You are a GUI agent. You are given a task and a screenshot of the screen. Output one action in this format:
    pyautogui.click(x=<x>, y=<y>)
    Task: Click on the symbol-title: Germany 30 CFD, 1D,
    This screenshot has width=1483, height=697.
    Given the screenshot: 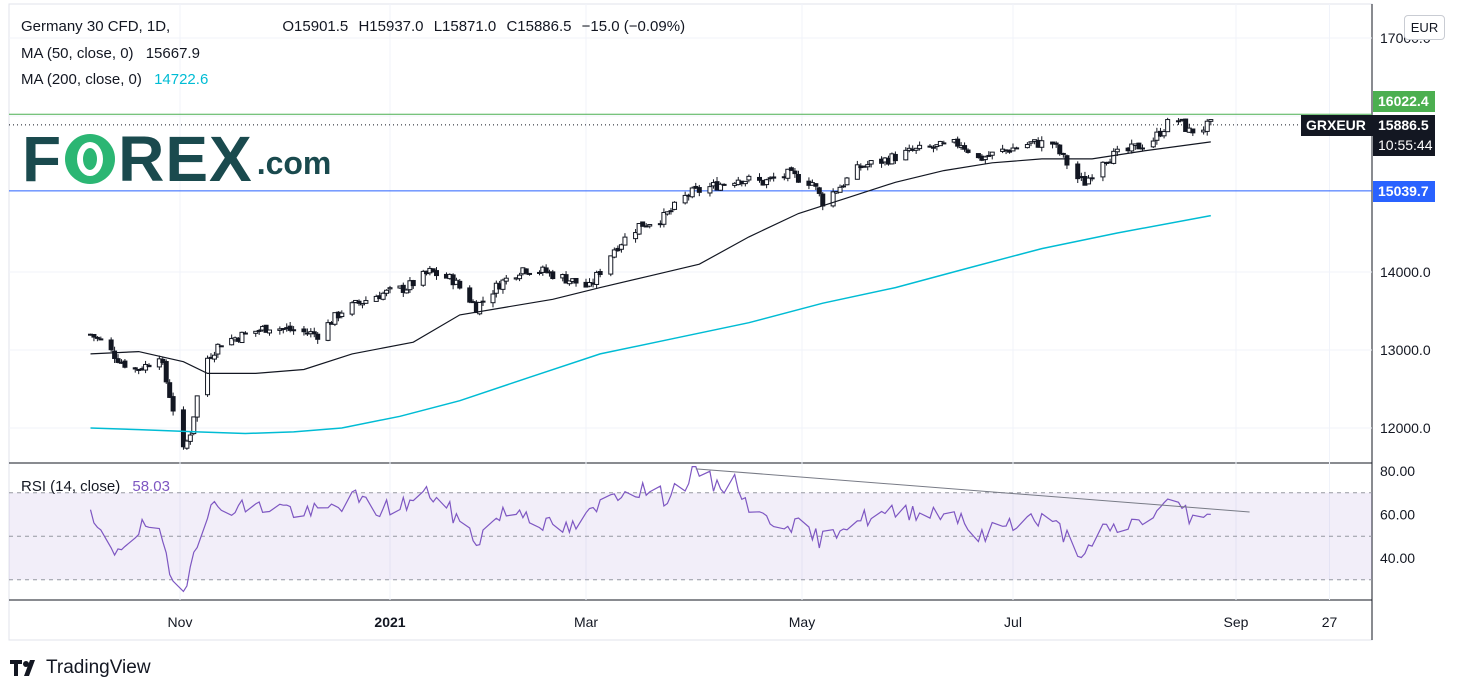 What is the action you would take?
    pyautogui.click(x=96, y=26)
    